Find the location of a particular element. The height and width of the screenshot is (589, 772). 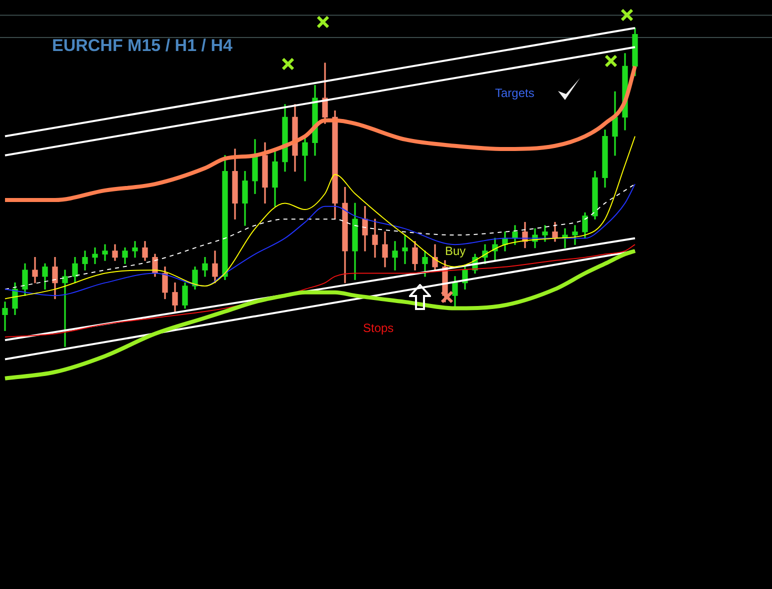

annotation: Targets is located at coordinates (514, 93).